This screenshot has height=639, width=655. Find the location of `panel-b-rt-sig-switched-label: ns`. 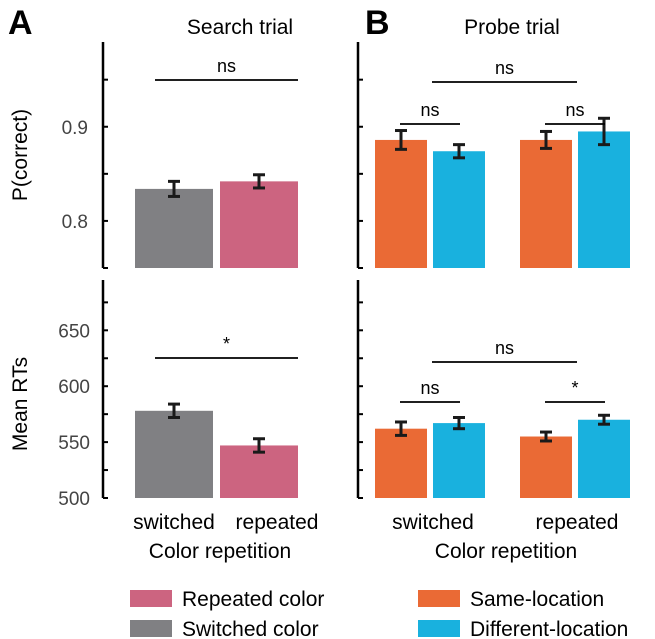

panel-b-rt-sig-switched-label: ns is located at coordinates (429, 388).